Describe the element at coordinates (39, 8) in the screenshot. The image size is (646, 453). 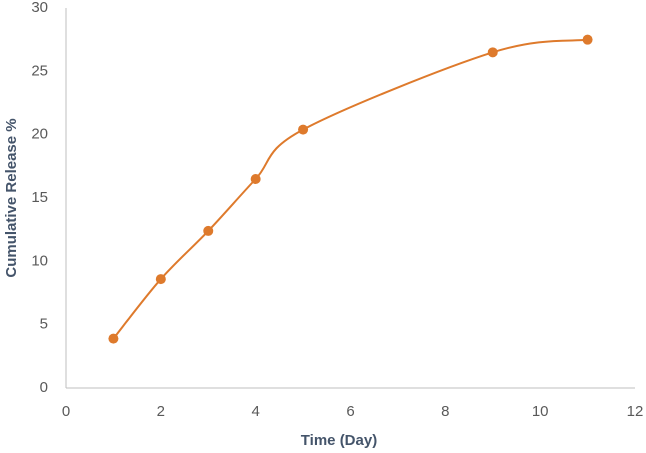
I see `y-tick-label: 30` at that location.